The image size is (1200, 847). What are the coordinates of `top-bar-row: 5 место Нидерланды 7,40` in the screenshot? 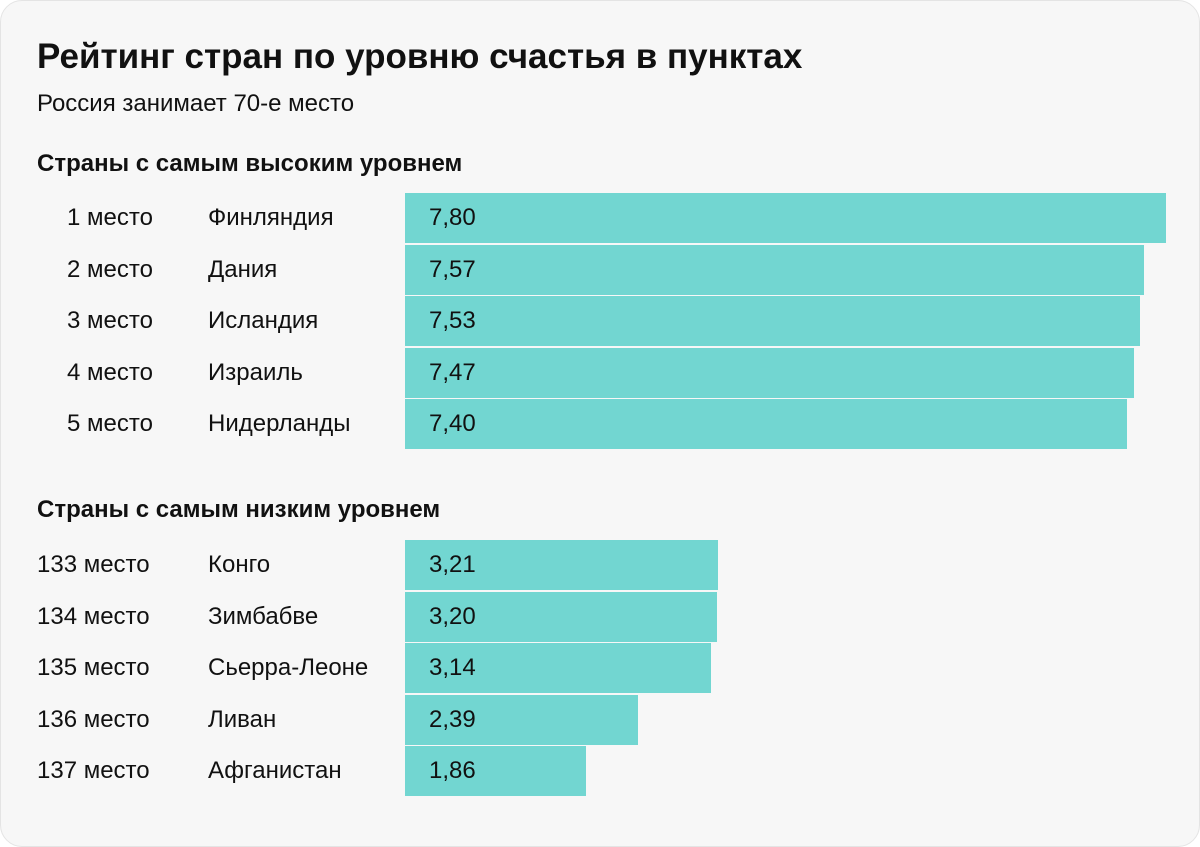 It's located at (600, 424).